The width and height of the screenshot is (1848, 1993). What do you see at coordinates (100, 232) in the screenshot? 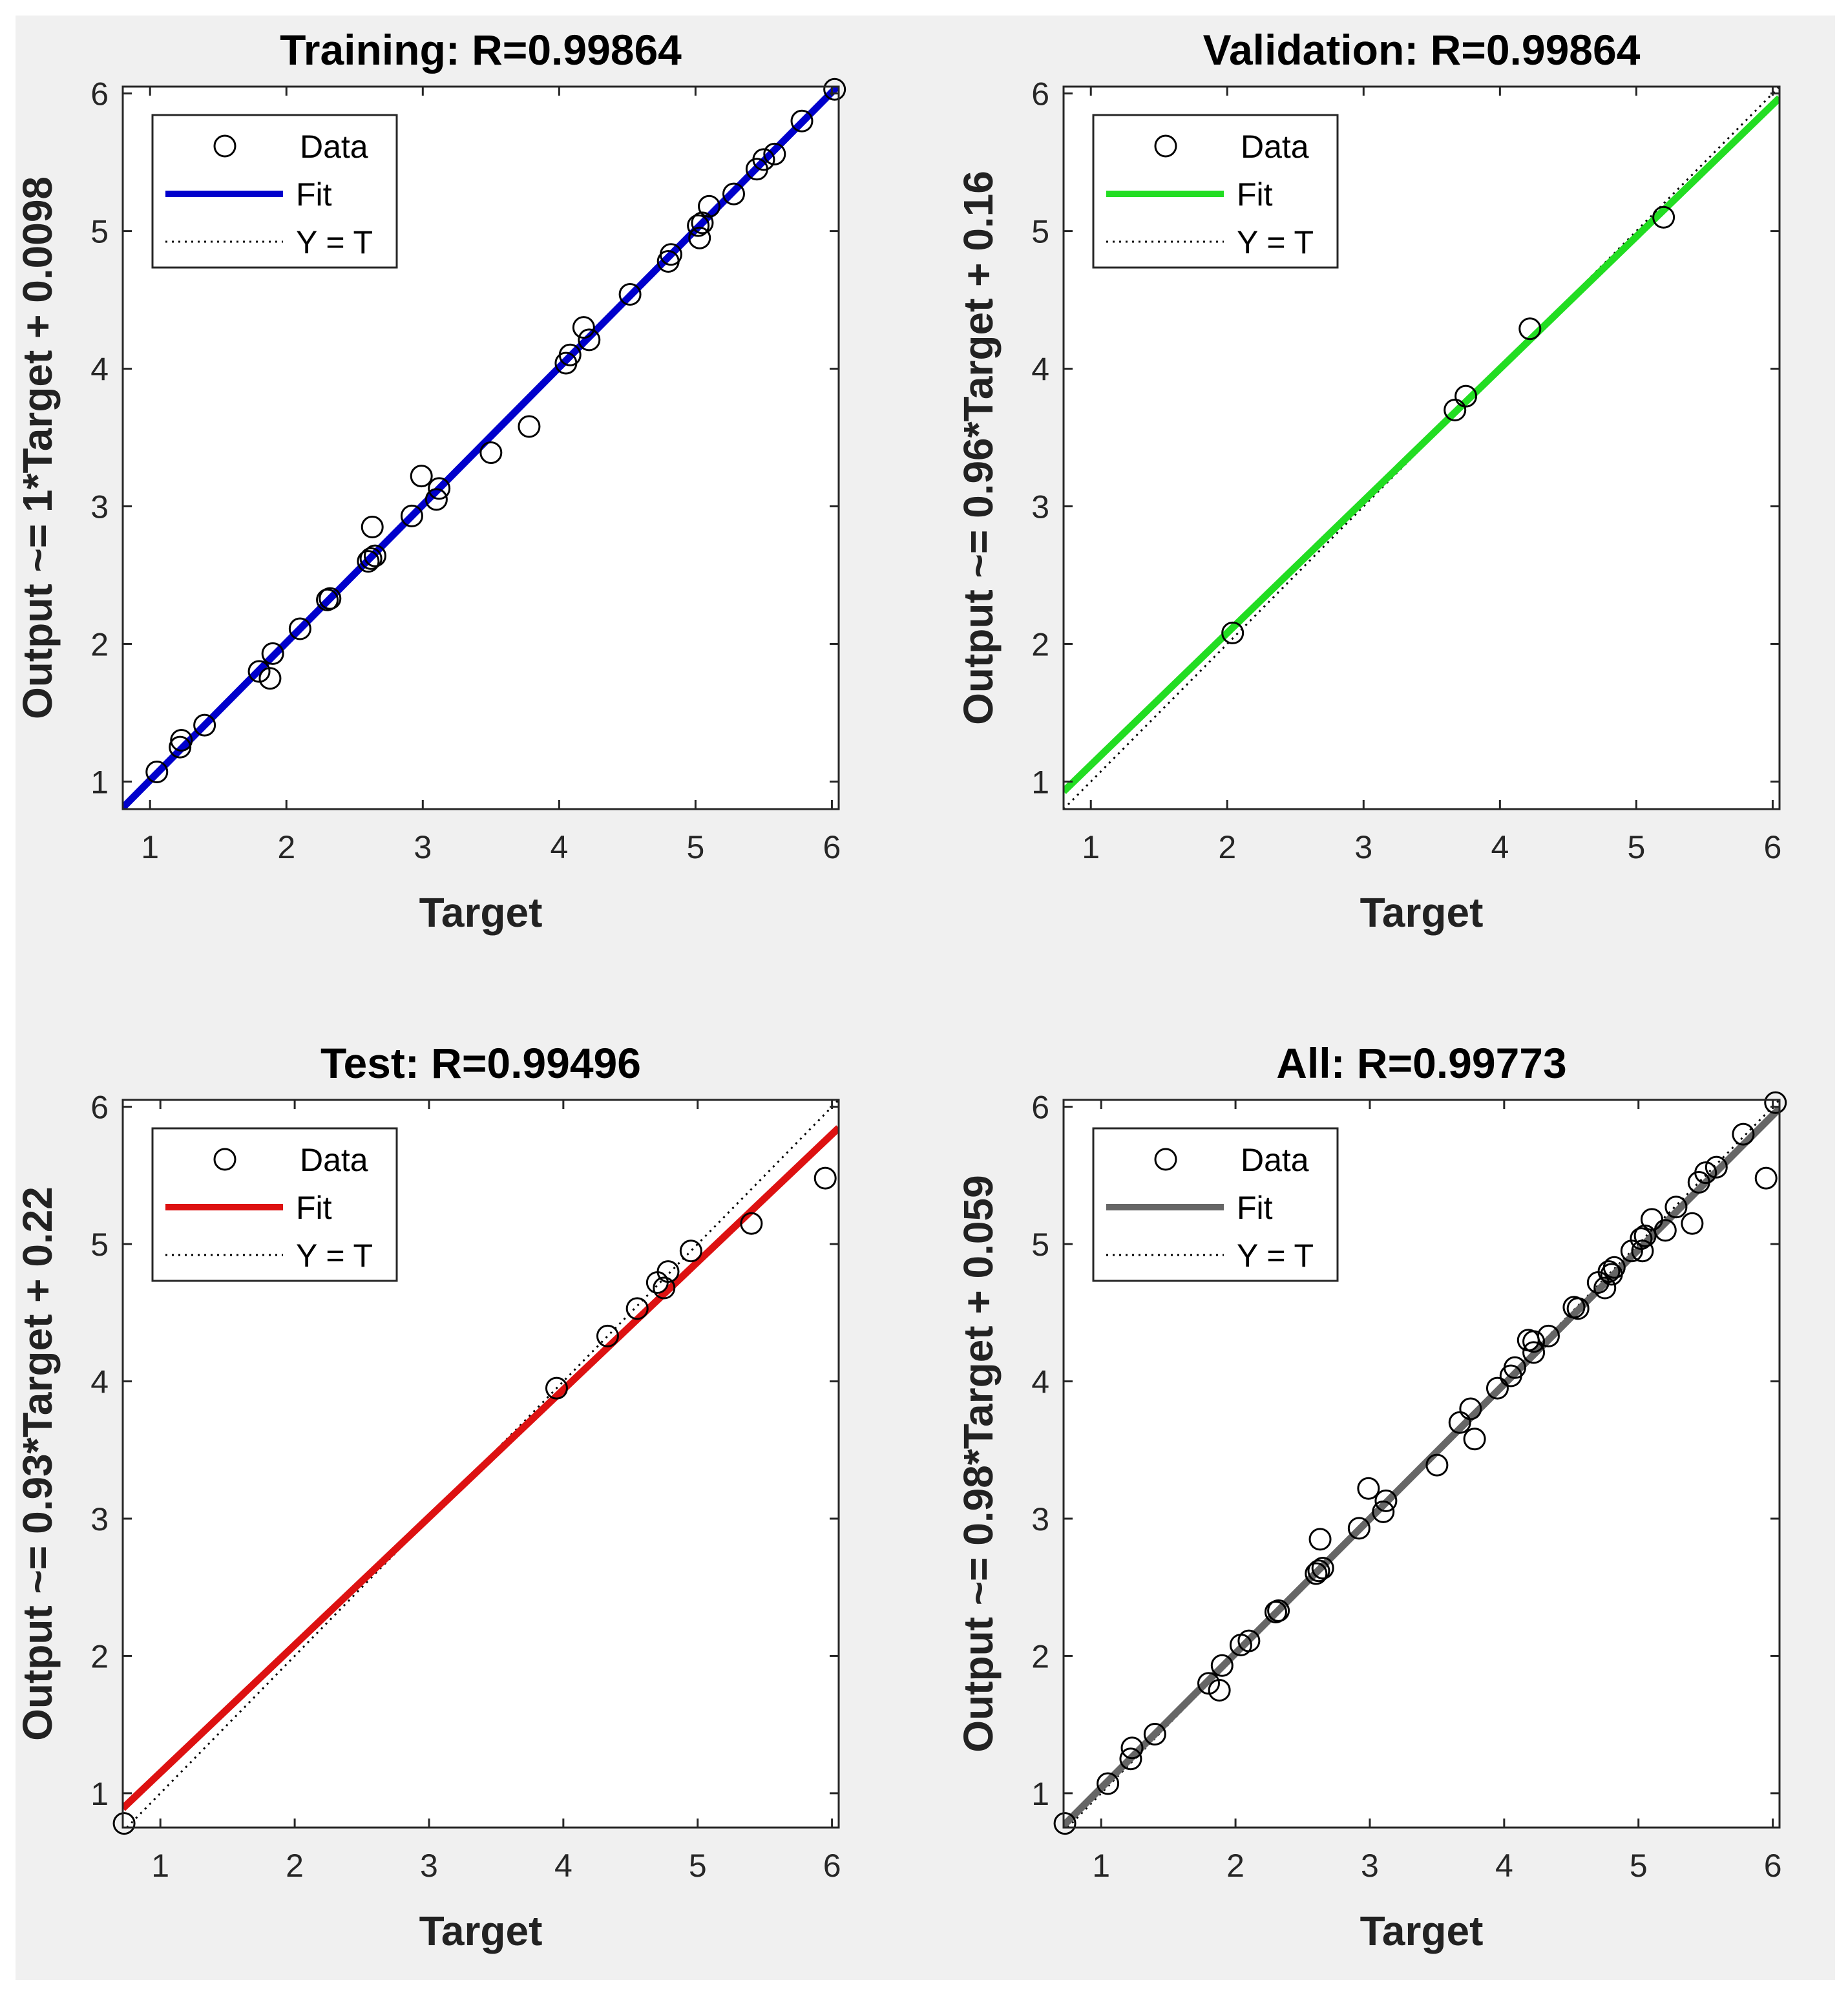
I see `y-tick-label: 5` at bounding box center [100, 232].